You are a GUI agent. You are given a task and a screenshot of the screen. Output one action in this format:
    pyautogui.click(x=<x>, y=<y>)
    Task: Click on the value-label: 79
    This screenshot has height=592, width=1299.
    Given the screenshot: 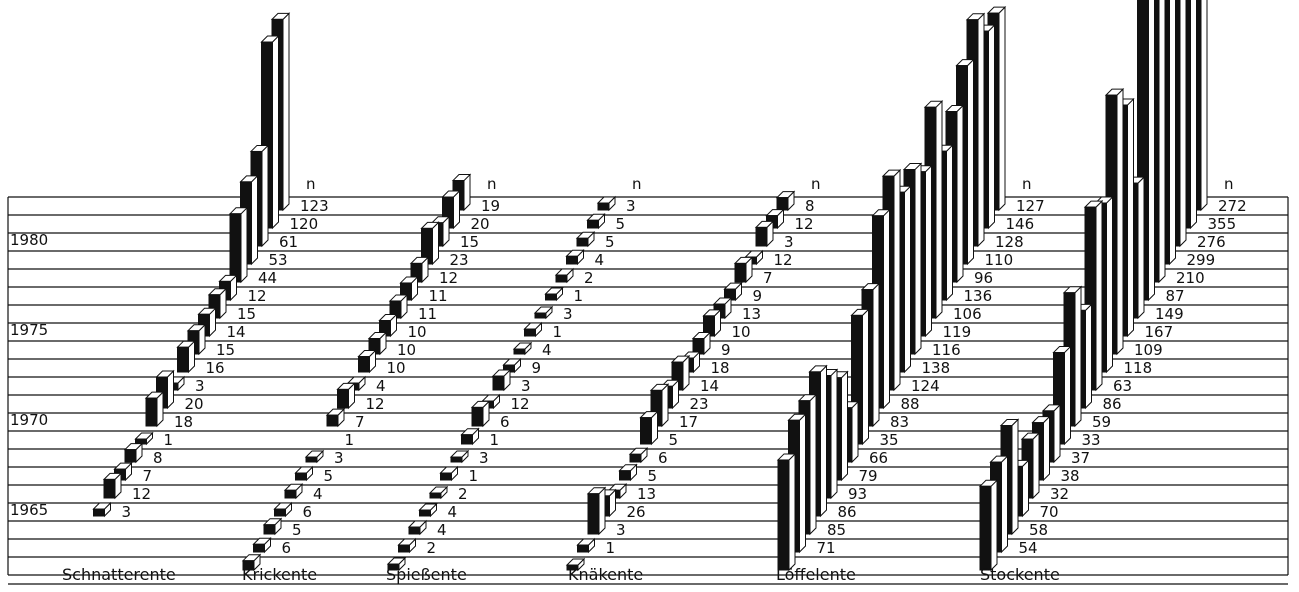 What is the action you would take?
    pyautogui.click(x=868, y=476)
    